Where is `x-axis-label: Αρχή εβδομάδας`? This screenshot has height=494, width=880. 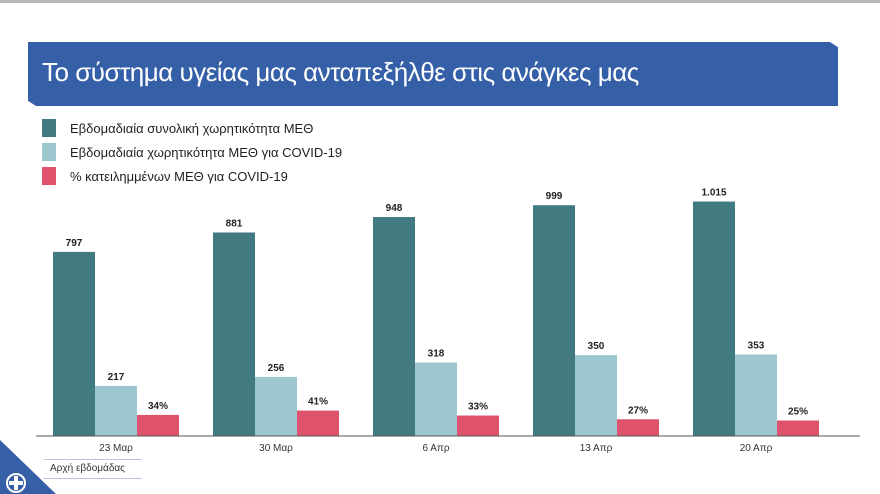
x-axis-label: Αρχή εβδομάδας is located at coordinates (93, 469).